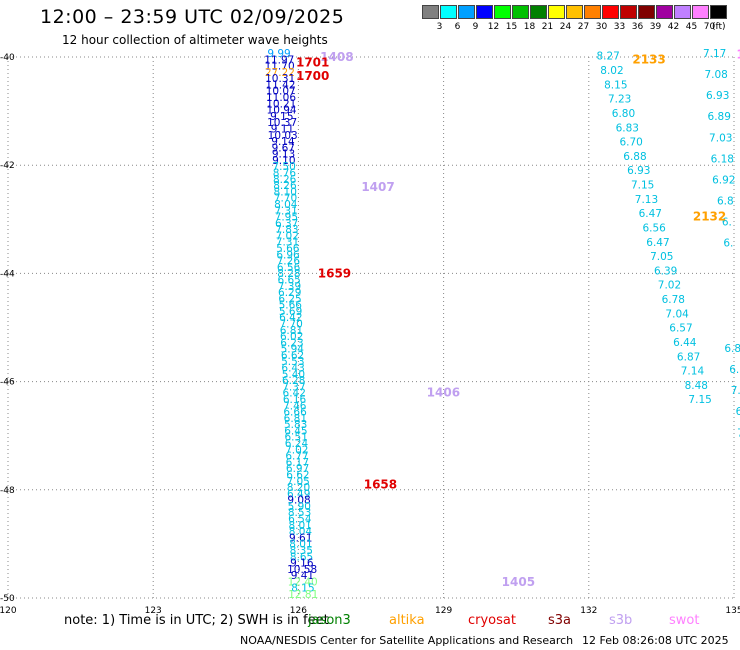  What do you see at coordinates (661, 257) in the screenshot?
I see `wave-height-value: 7.05` at bounding box center [661, 257].